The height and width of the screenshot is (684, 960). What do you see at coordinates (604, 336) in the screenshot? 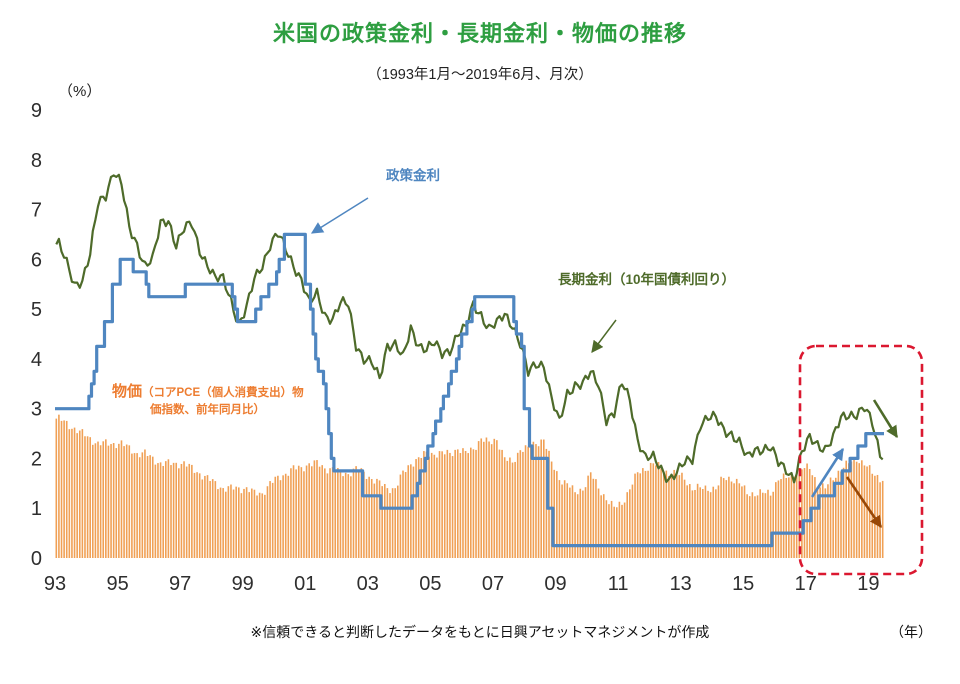
I see `longterm-label-arrow-icon` at bounding box center [604, 336].